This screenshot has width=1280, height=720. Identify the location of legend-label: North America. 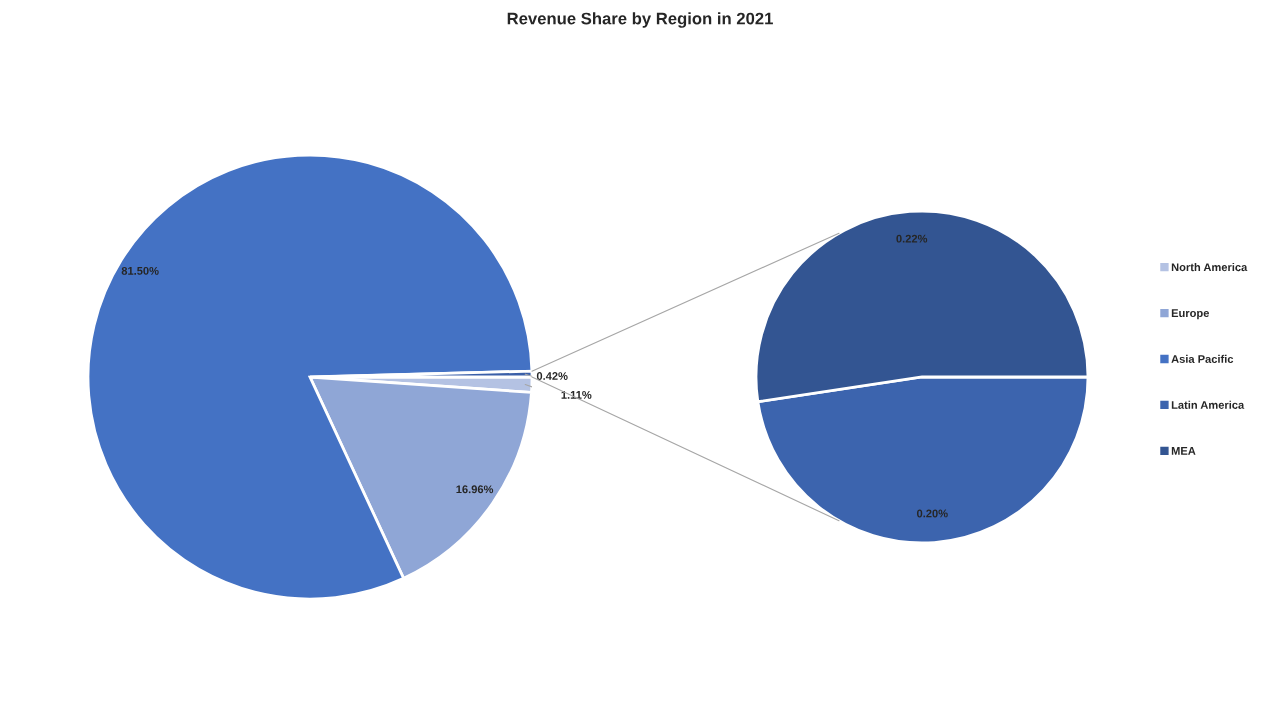
(1209, 267).